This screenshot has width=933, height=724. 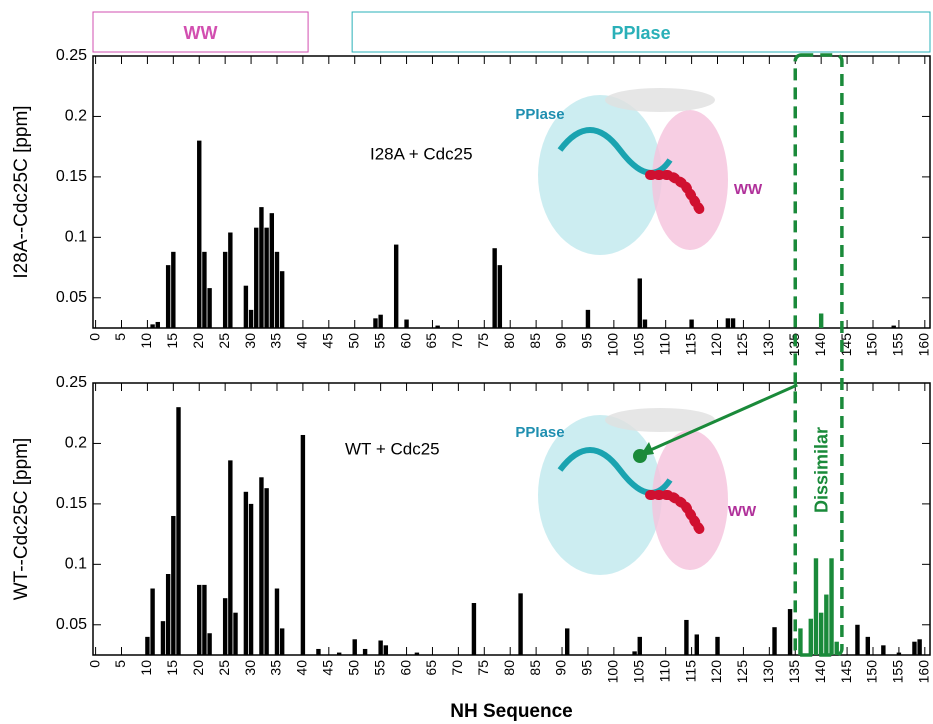 What do you see at coordinates (509, 668) in the screenshot?
I see `x-tick-label: 80` at bounding box center [509, 668].